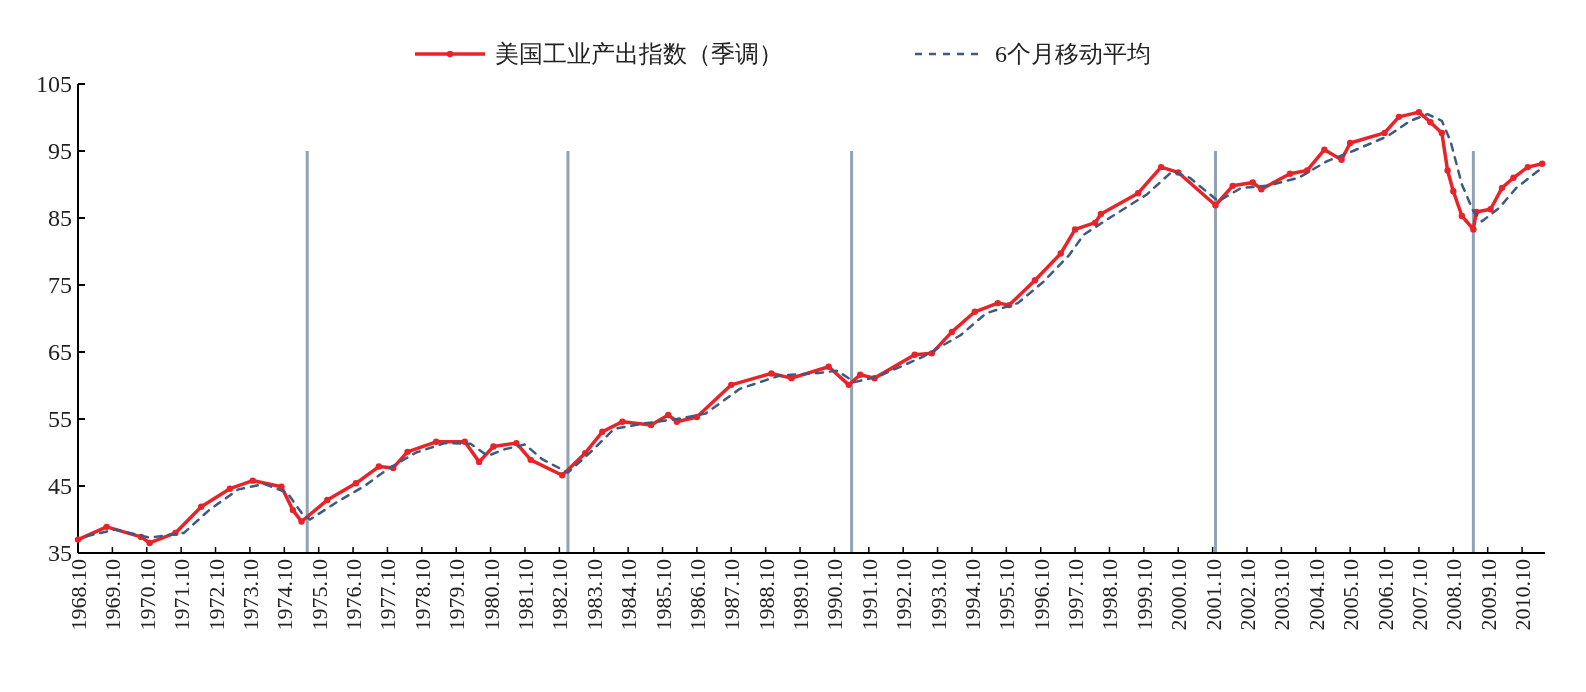  What do you see at coordinates (250, 595) in the screenshot?
I see `x-tick-label: 1973.10` at bounding box center [250, 595].